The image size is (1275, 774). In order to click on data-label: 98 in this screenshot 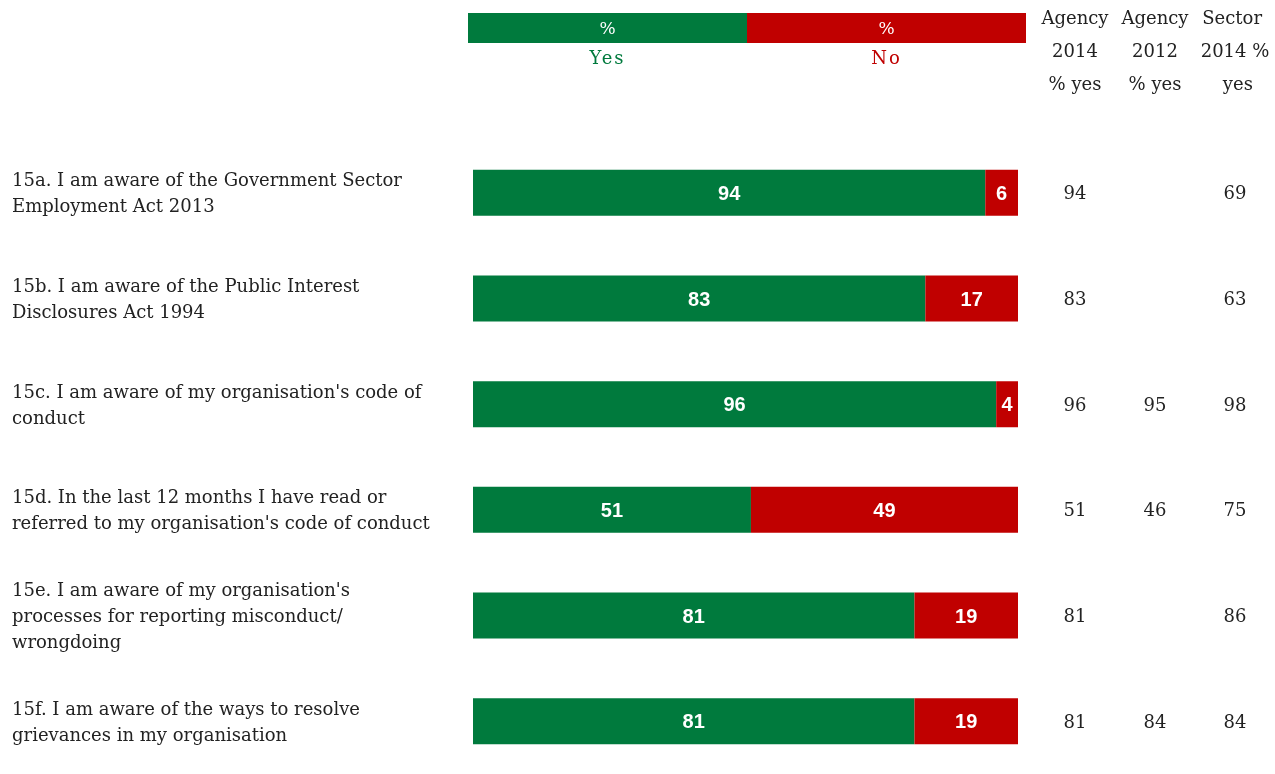, I will do `click(1235, 404)`.